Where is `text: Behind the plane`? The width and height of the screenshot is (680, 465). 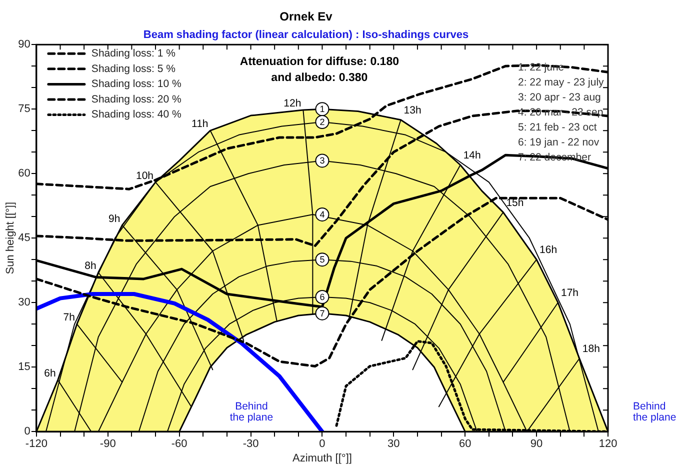
text: Behind the plane is located at coordinates (654, 412).